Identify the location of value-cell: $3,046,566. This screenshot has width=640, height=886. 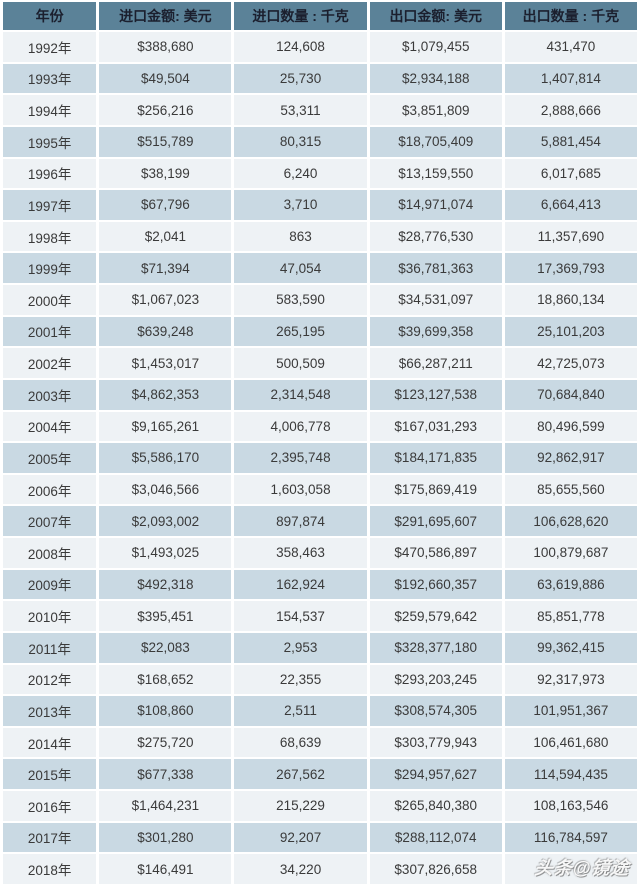
(165, 489).